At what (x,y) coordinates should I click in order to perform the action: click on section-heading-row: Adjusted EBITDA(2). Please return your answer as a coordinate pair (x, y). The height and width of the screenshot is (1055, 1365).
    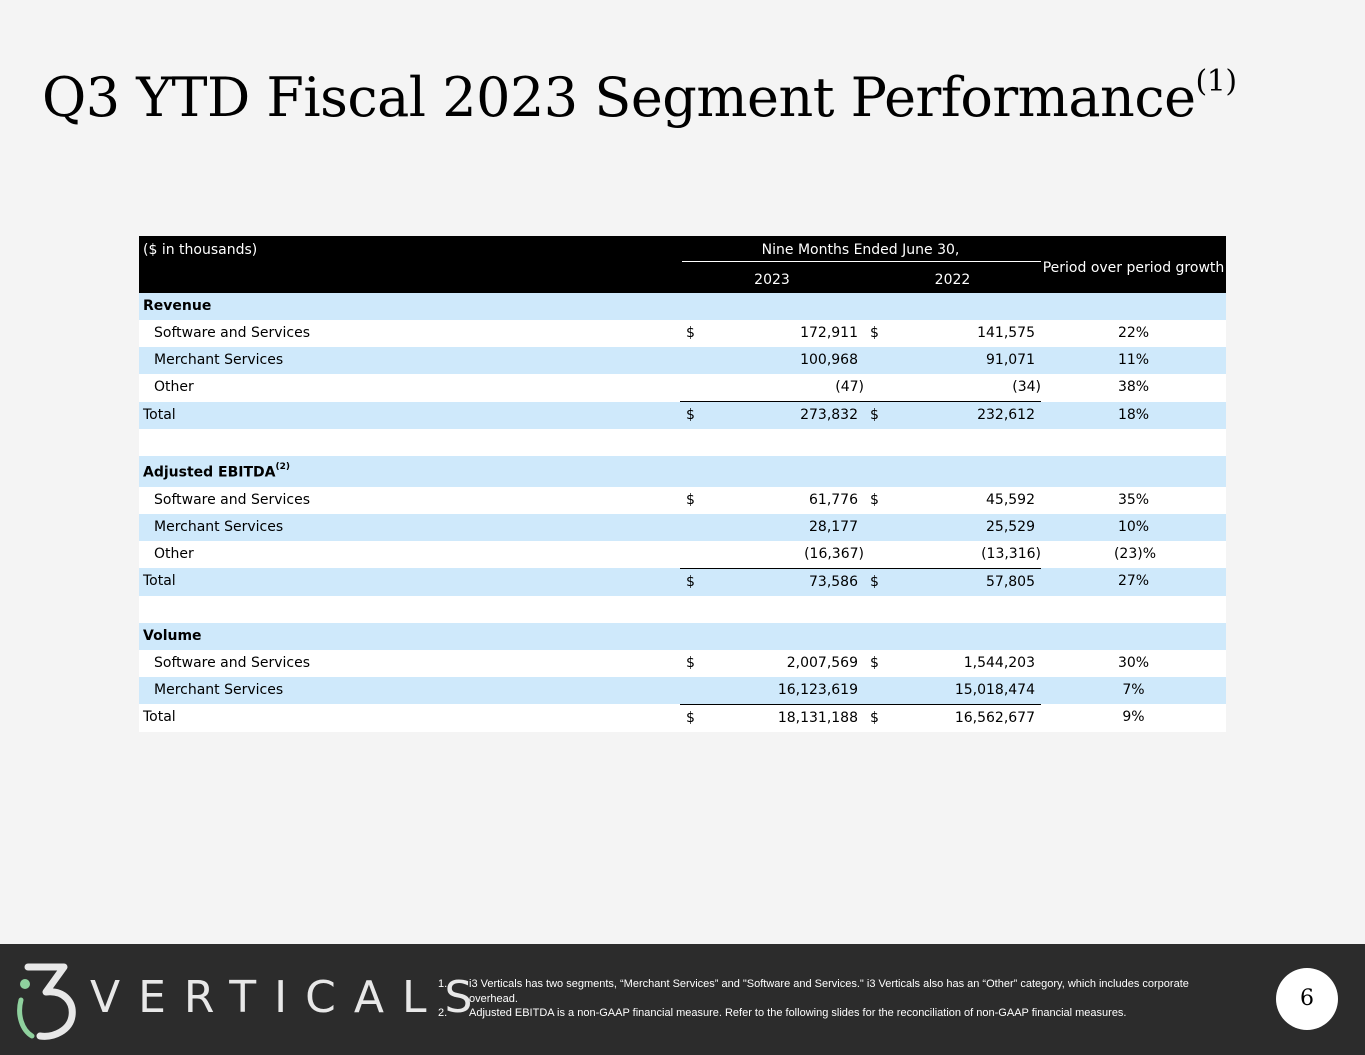
    Looking at the image, I should click on (682, 471).